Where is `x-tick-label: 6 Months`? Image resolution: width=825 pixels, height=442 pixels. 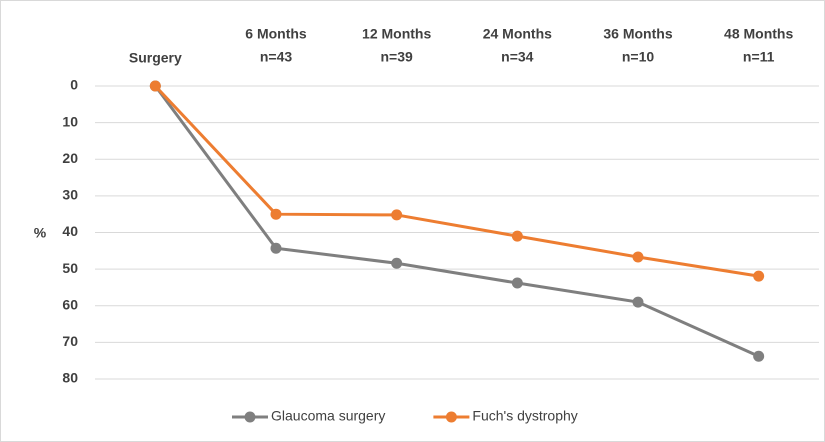 x-tick-label: 6 Months is located at coordinates (276, 34).